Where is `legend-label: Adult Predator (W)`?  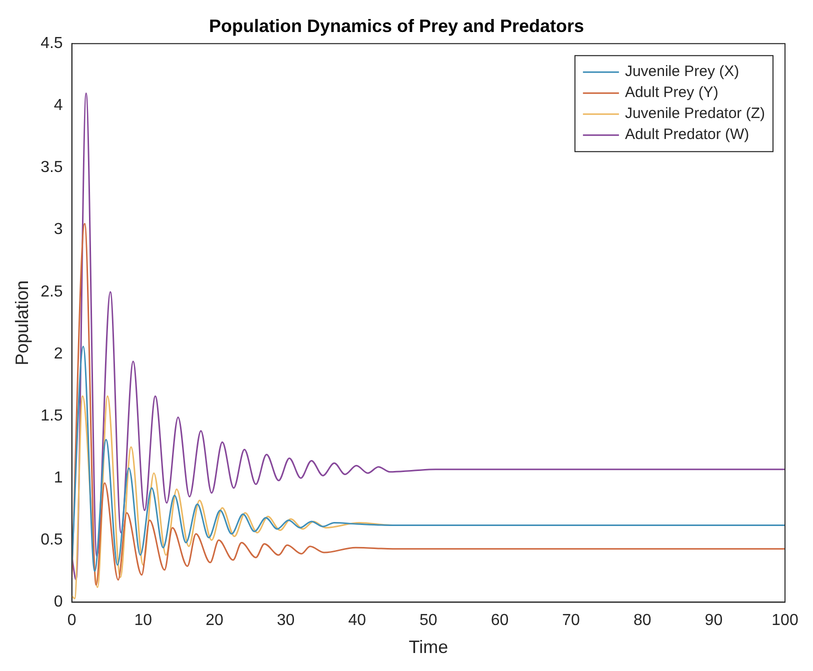
legend-label: Adult Predator (W) is located at coordinates (687, 135).